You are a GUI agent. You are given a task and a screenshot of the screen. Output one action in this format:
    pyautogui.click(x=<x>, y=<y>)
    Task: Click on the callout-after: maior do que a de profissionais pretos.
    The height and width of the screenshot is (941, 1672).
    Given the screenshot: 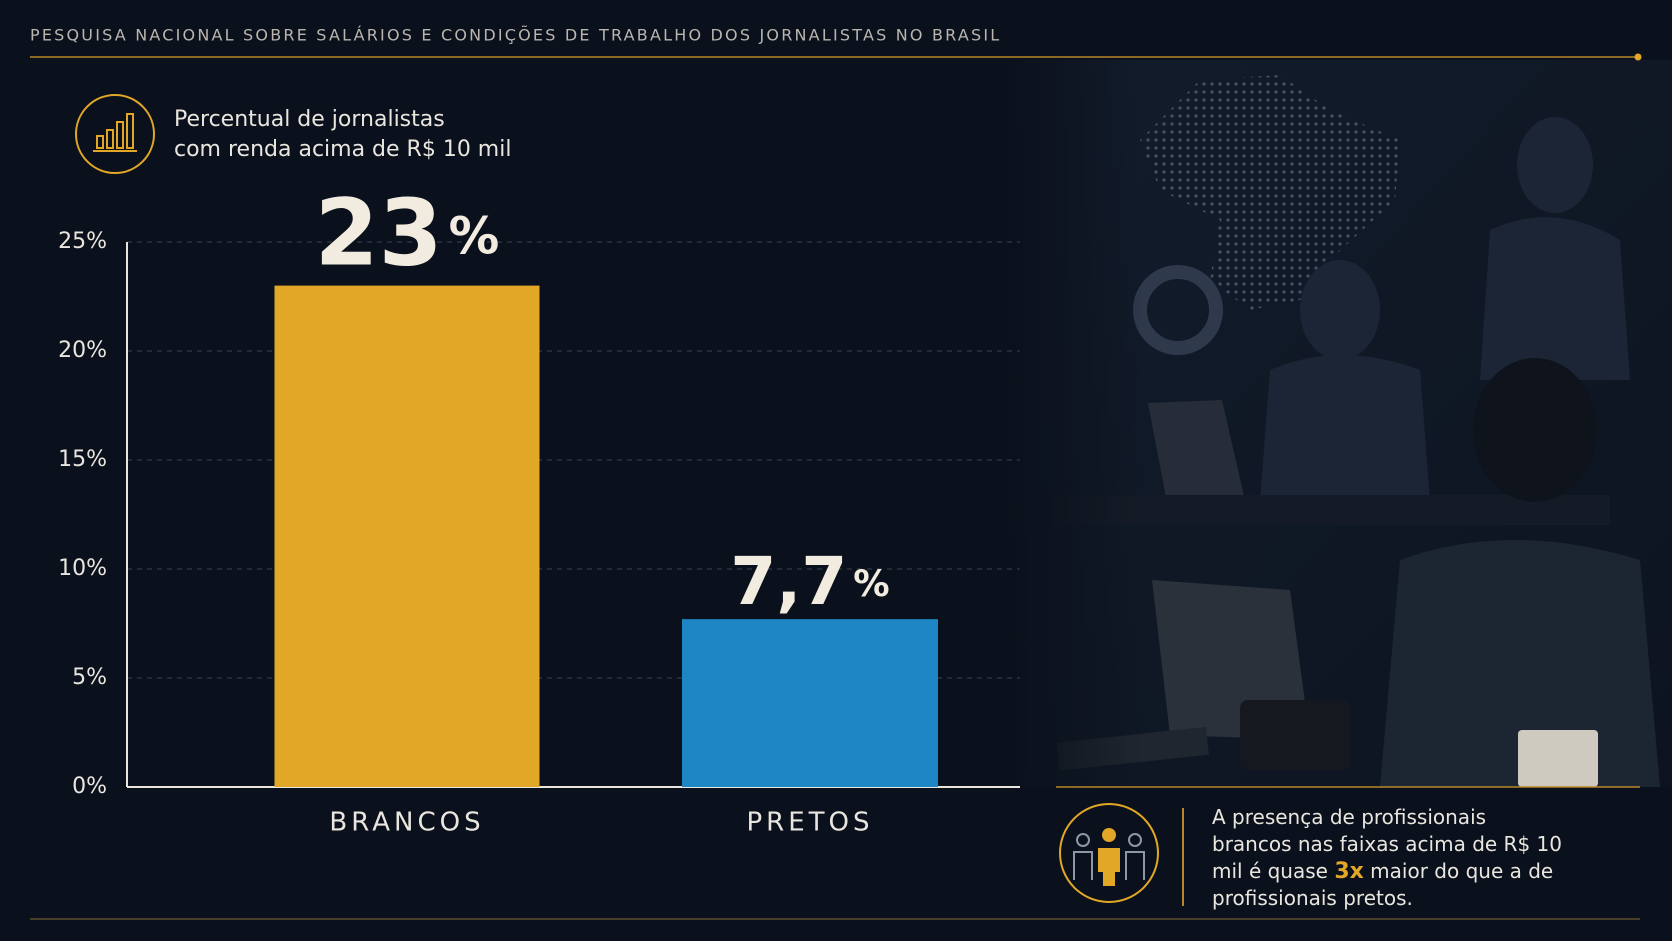 What is the action you would take?
    pyautogui.click(x=1383, y=884)
    